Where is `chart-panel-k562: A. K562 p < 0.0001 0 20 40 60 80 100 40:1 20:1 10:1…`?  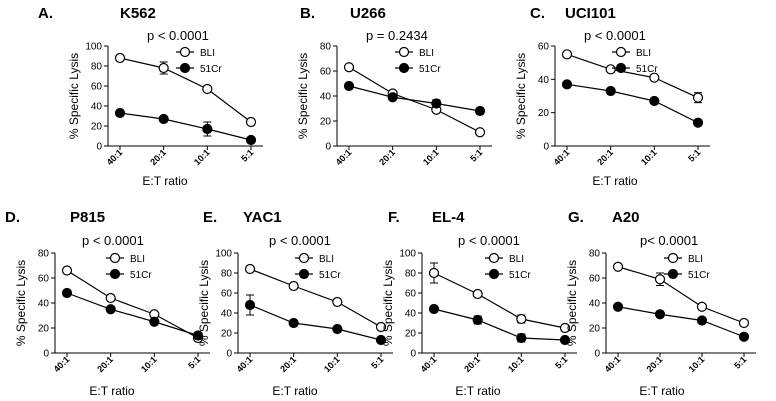 chart-panel-k562: A. K562 p < 0.0001 0 20 40 60 80 100 40:1 20:1 10:1… is located at coordinates (150, 96).